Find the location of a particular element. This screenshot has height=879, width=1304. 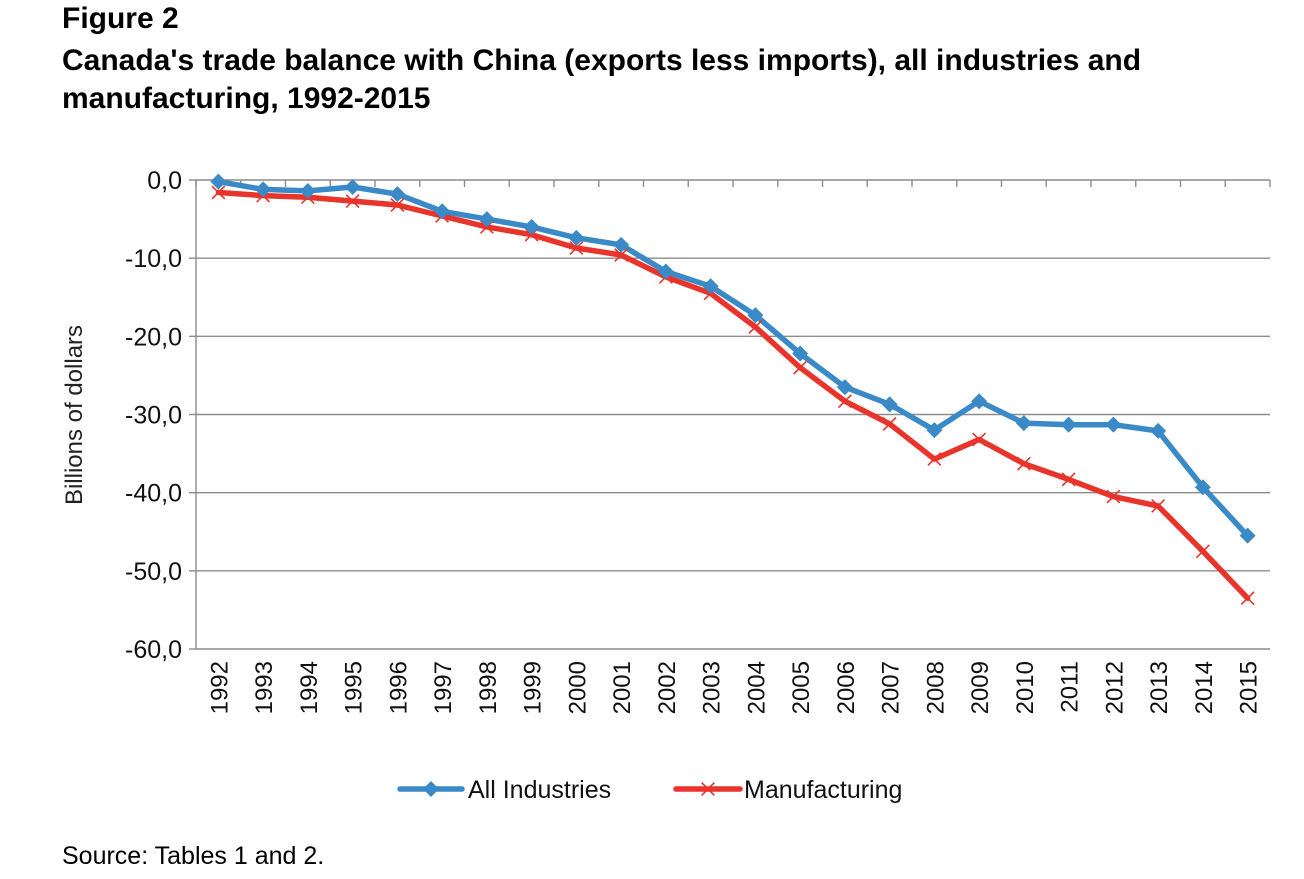

y-tick-label: -60,0 is located at coordinates (153, 650).